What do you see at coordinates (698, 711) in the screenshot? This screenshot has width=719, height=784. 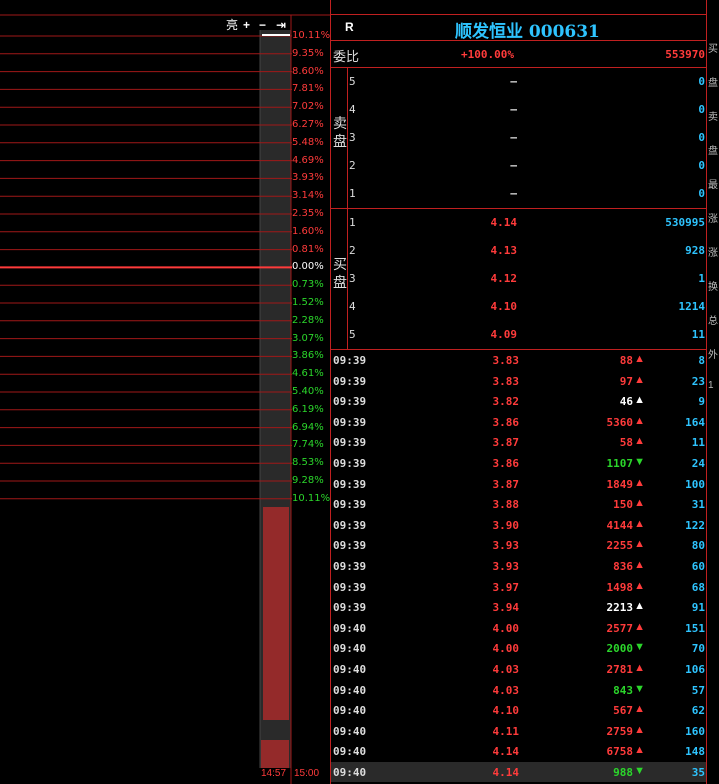 I see `tick-count: 62` at bounding box center [698, 711].